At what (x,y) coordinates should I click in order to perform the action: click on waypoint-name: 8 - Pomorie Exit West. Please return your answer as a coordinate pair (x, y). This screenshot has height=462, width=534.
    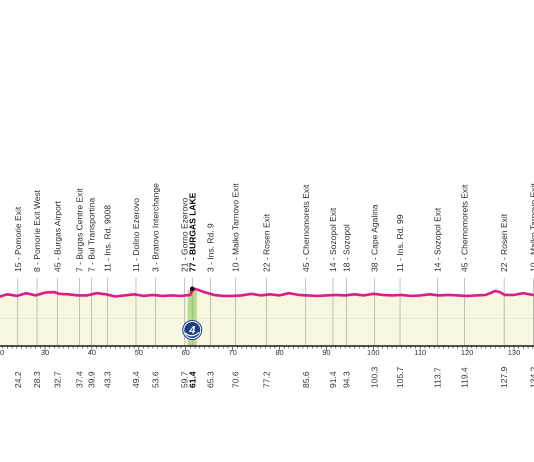
    Looking at the image, I should click on (37, 230).